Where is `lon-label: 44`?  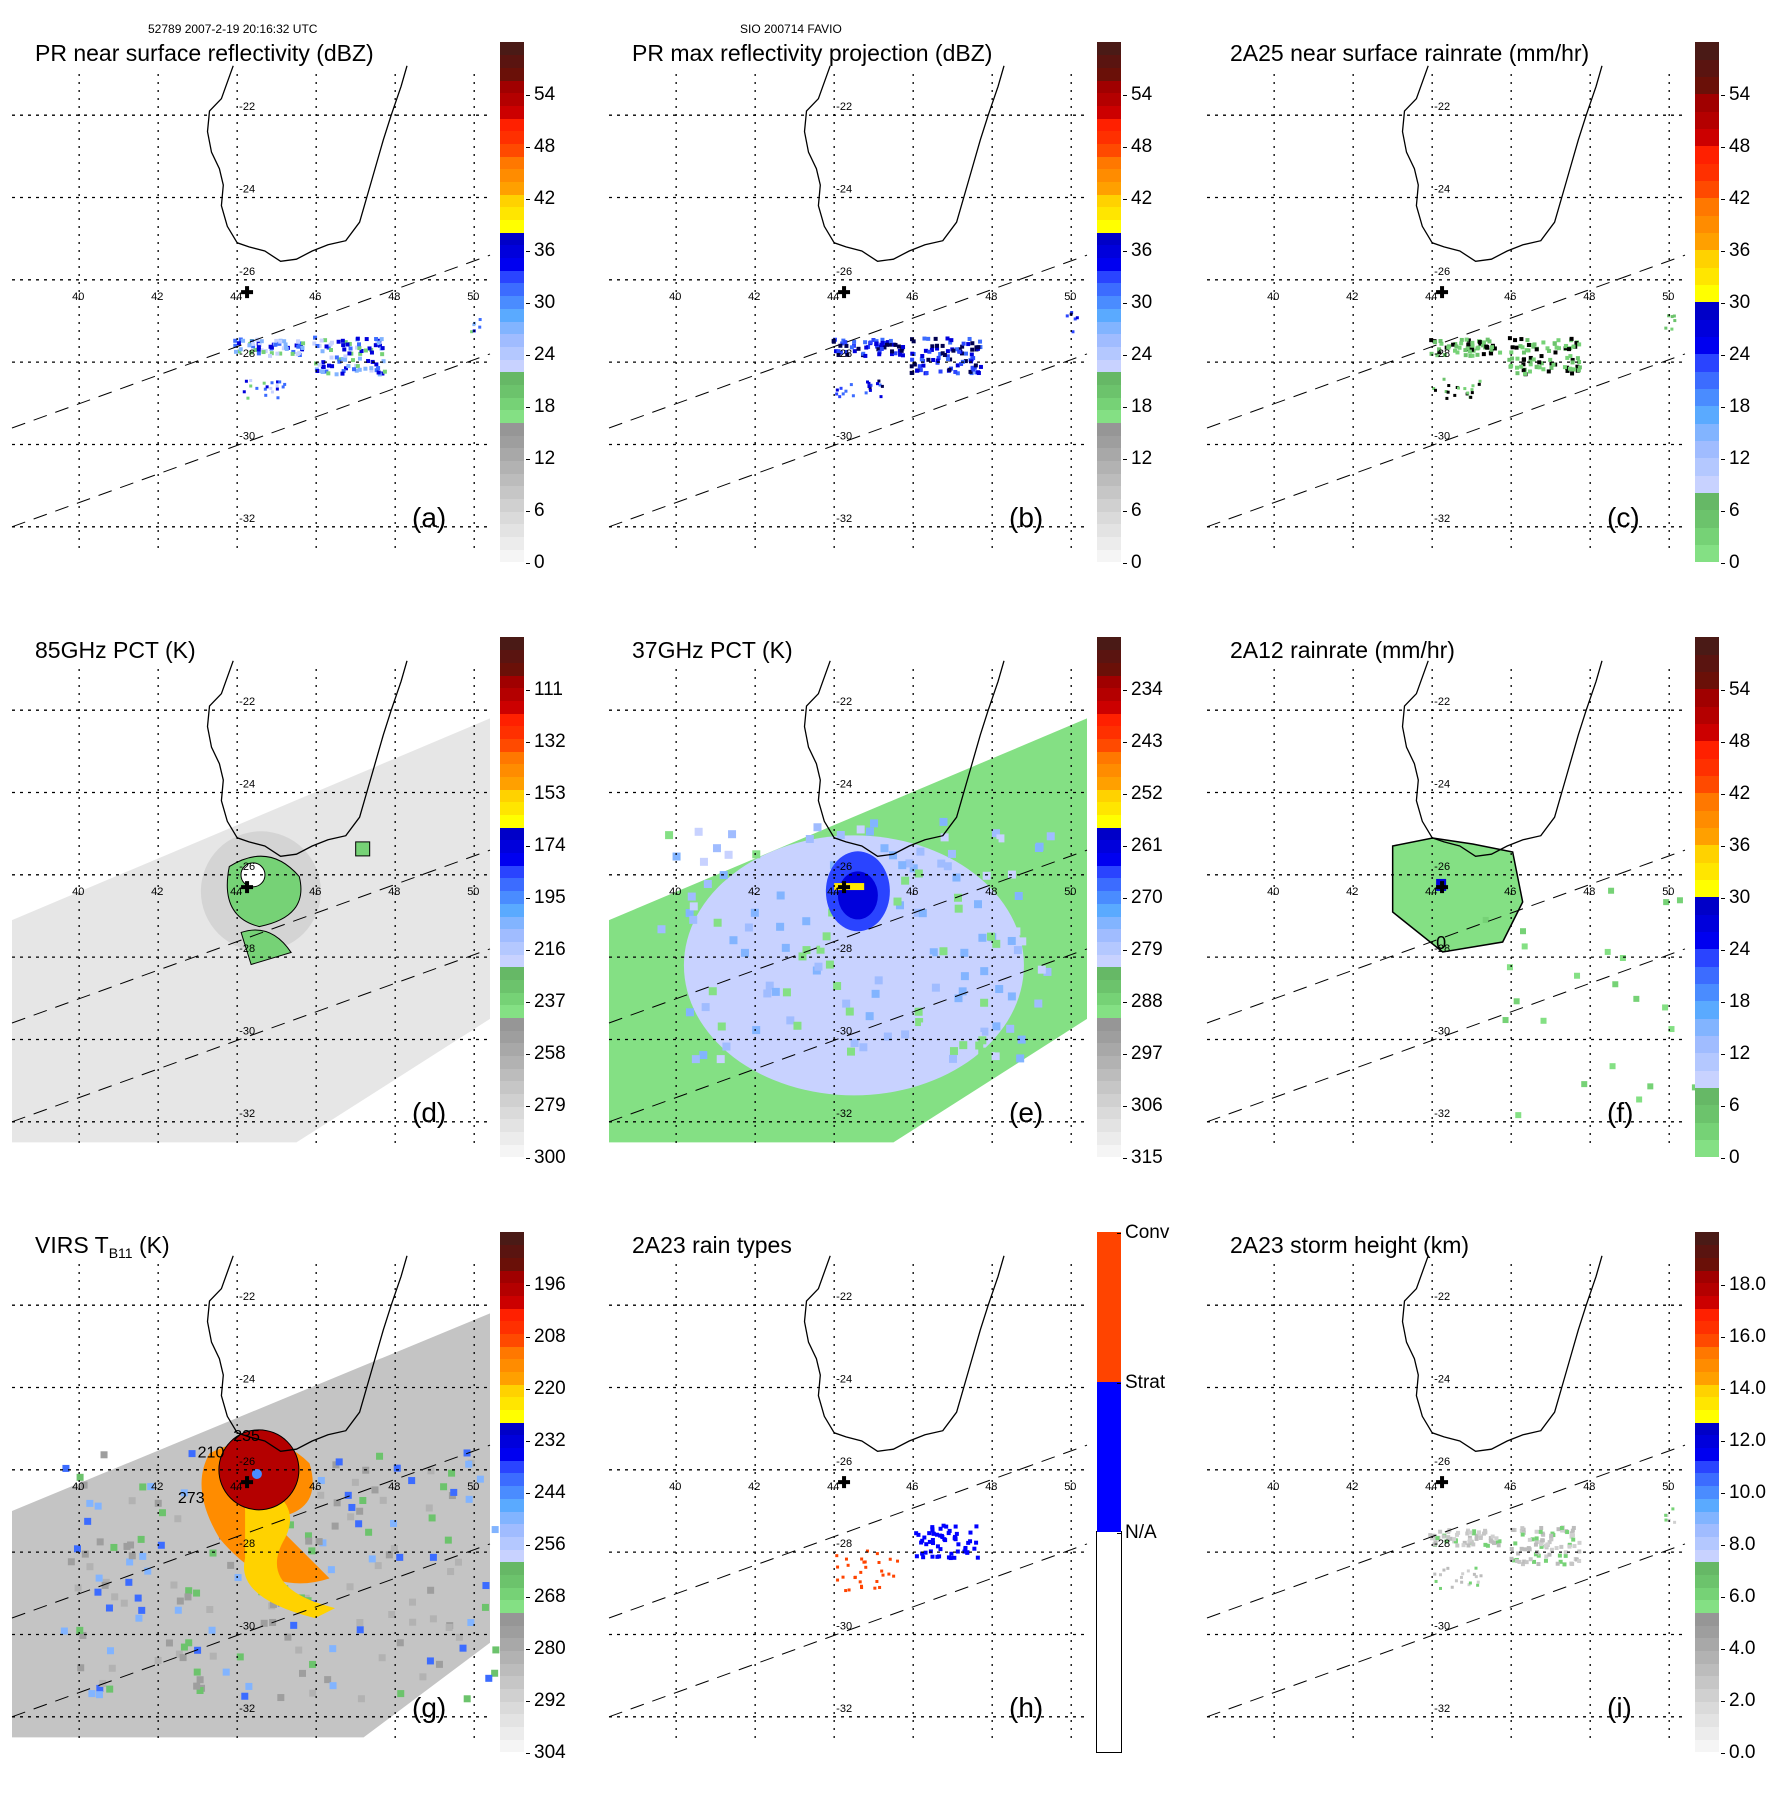 lon-label: 44 is located at coordinates (236, 297).